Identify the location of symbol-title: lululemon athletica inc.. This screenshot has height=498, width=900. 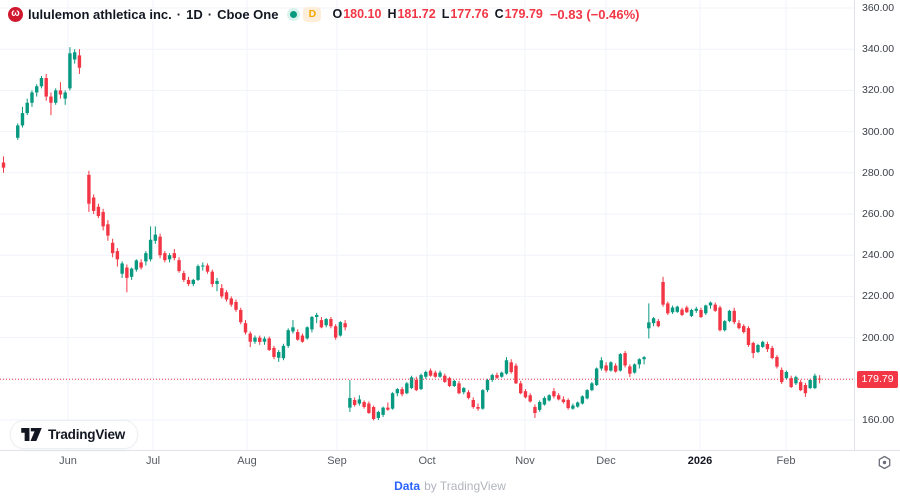
(100, 14).